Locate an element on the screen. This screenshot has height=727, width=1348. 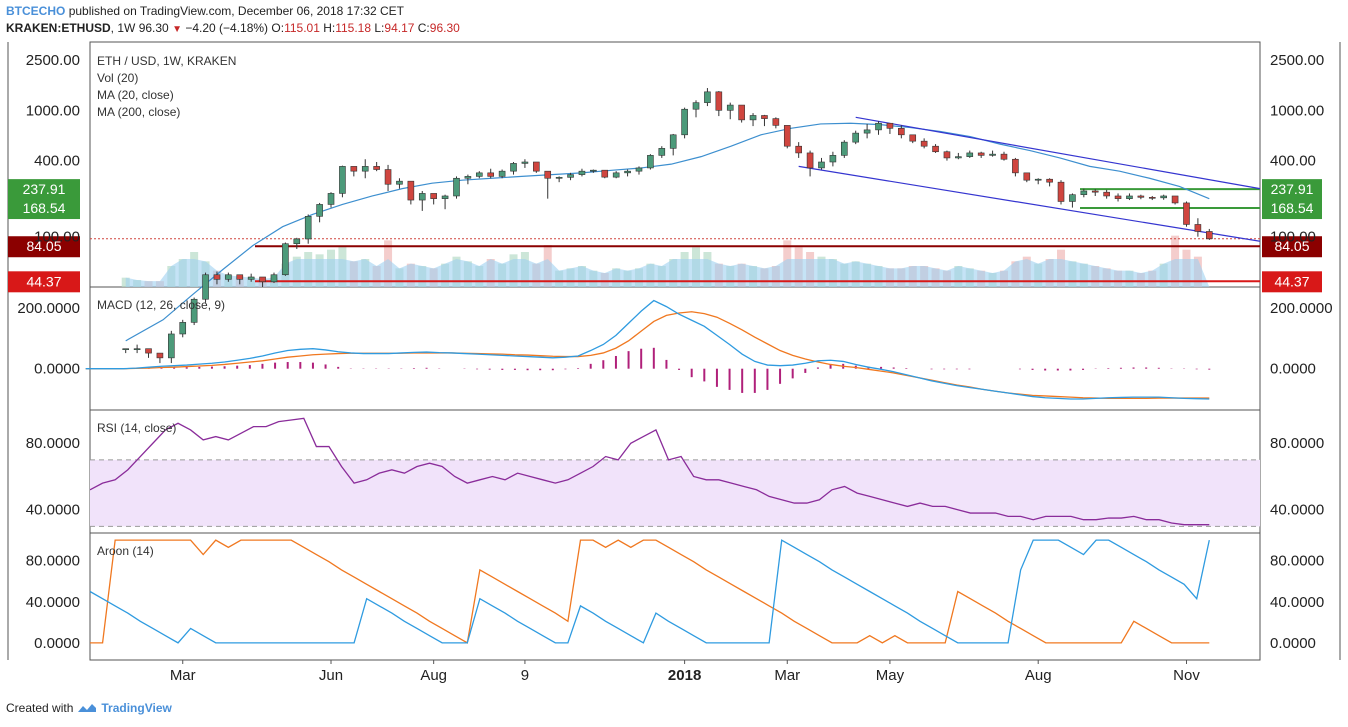
rsi-band is located at coordinates (675, 493).